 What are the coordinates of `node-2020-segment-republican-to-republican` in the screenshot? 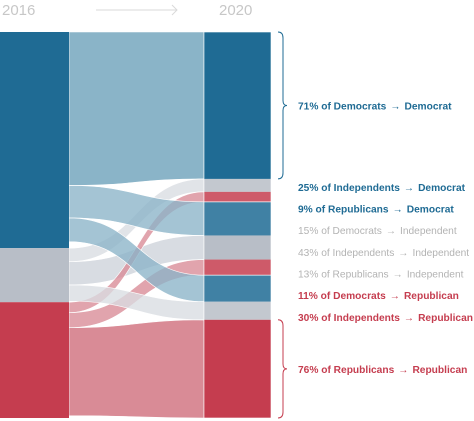 It's located at (237, 368).